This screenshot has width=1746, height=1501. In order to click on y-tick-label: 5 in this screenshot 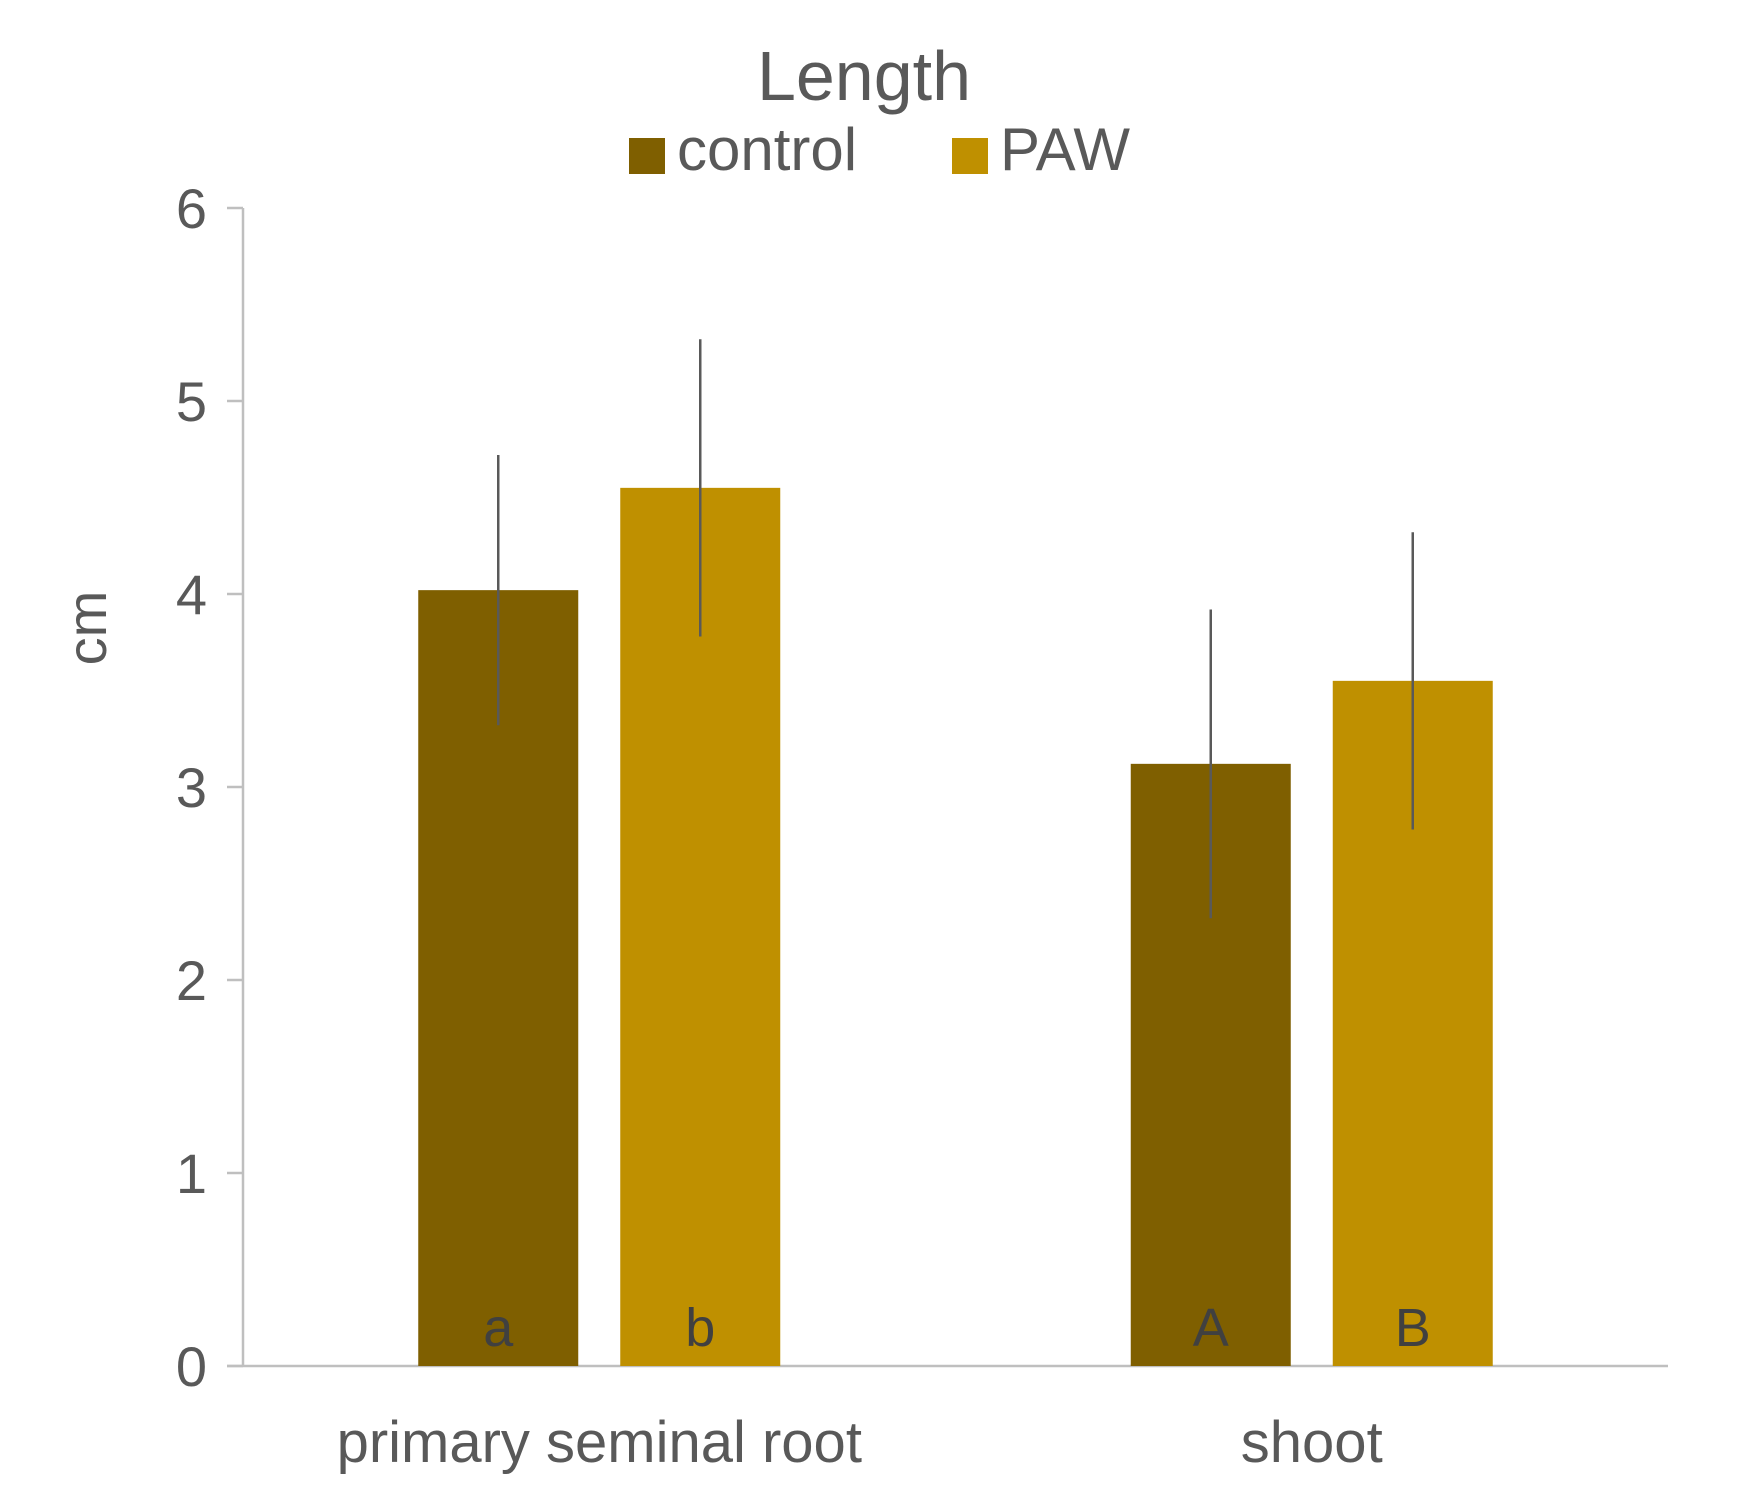, I will do `click(191, 401)`.